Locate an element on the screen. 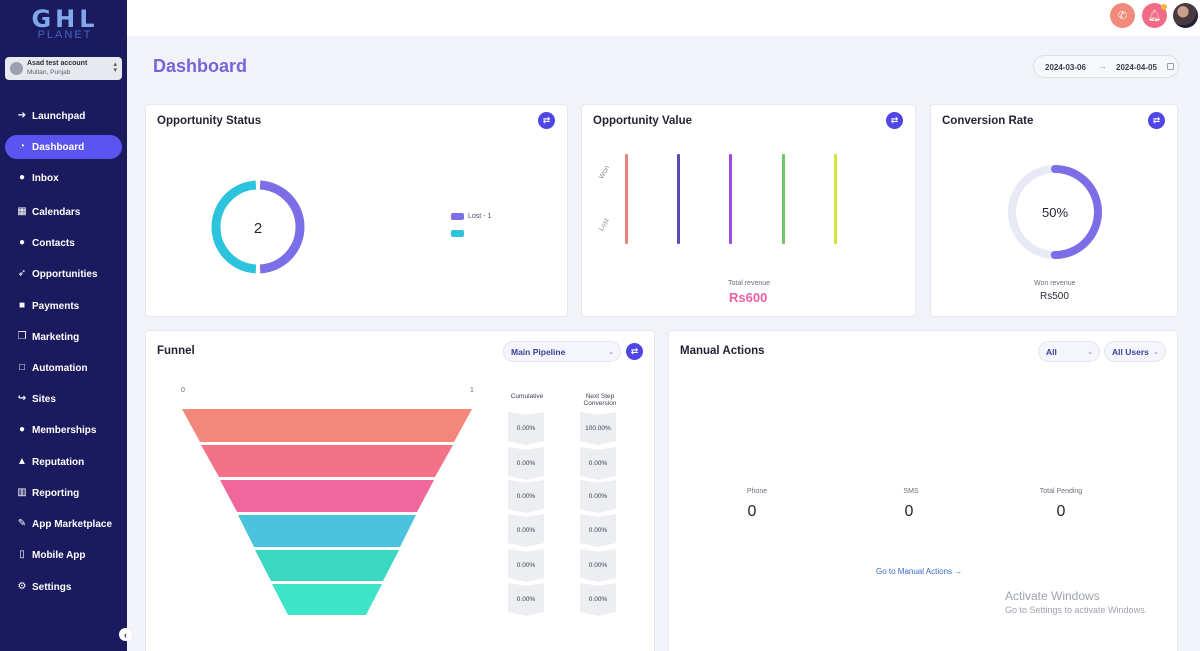  sidebar-item-label: Opportunities is located at coordinates (65, 274).